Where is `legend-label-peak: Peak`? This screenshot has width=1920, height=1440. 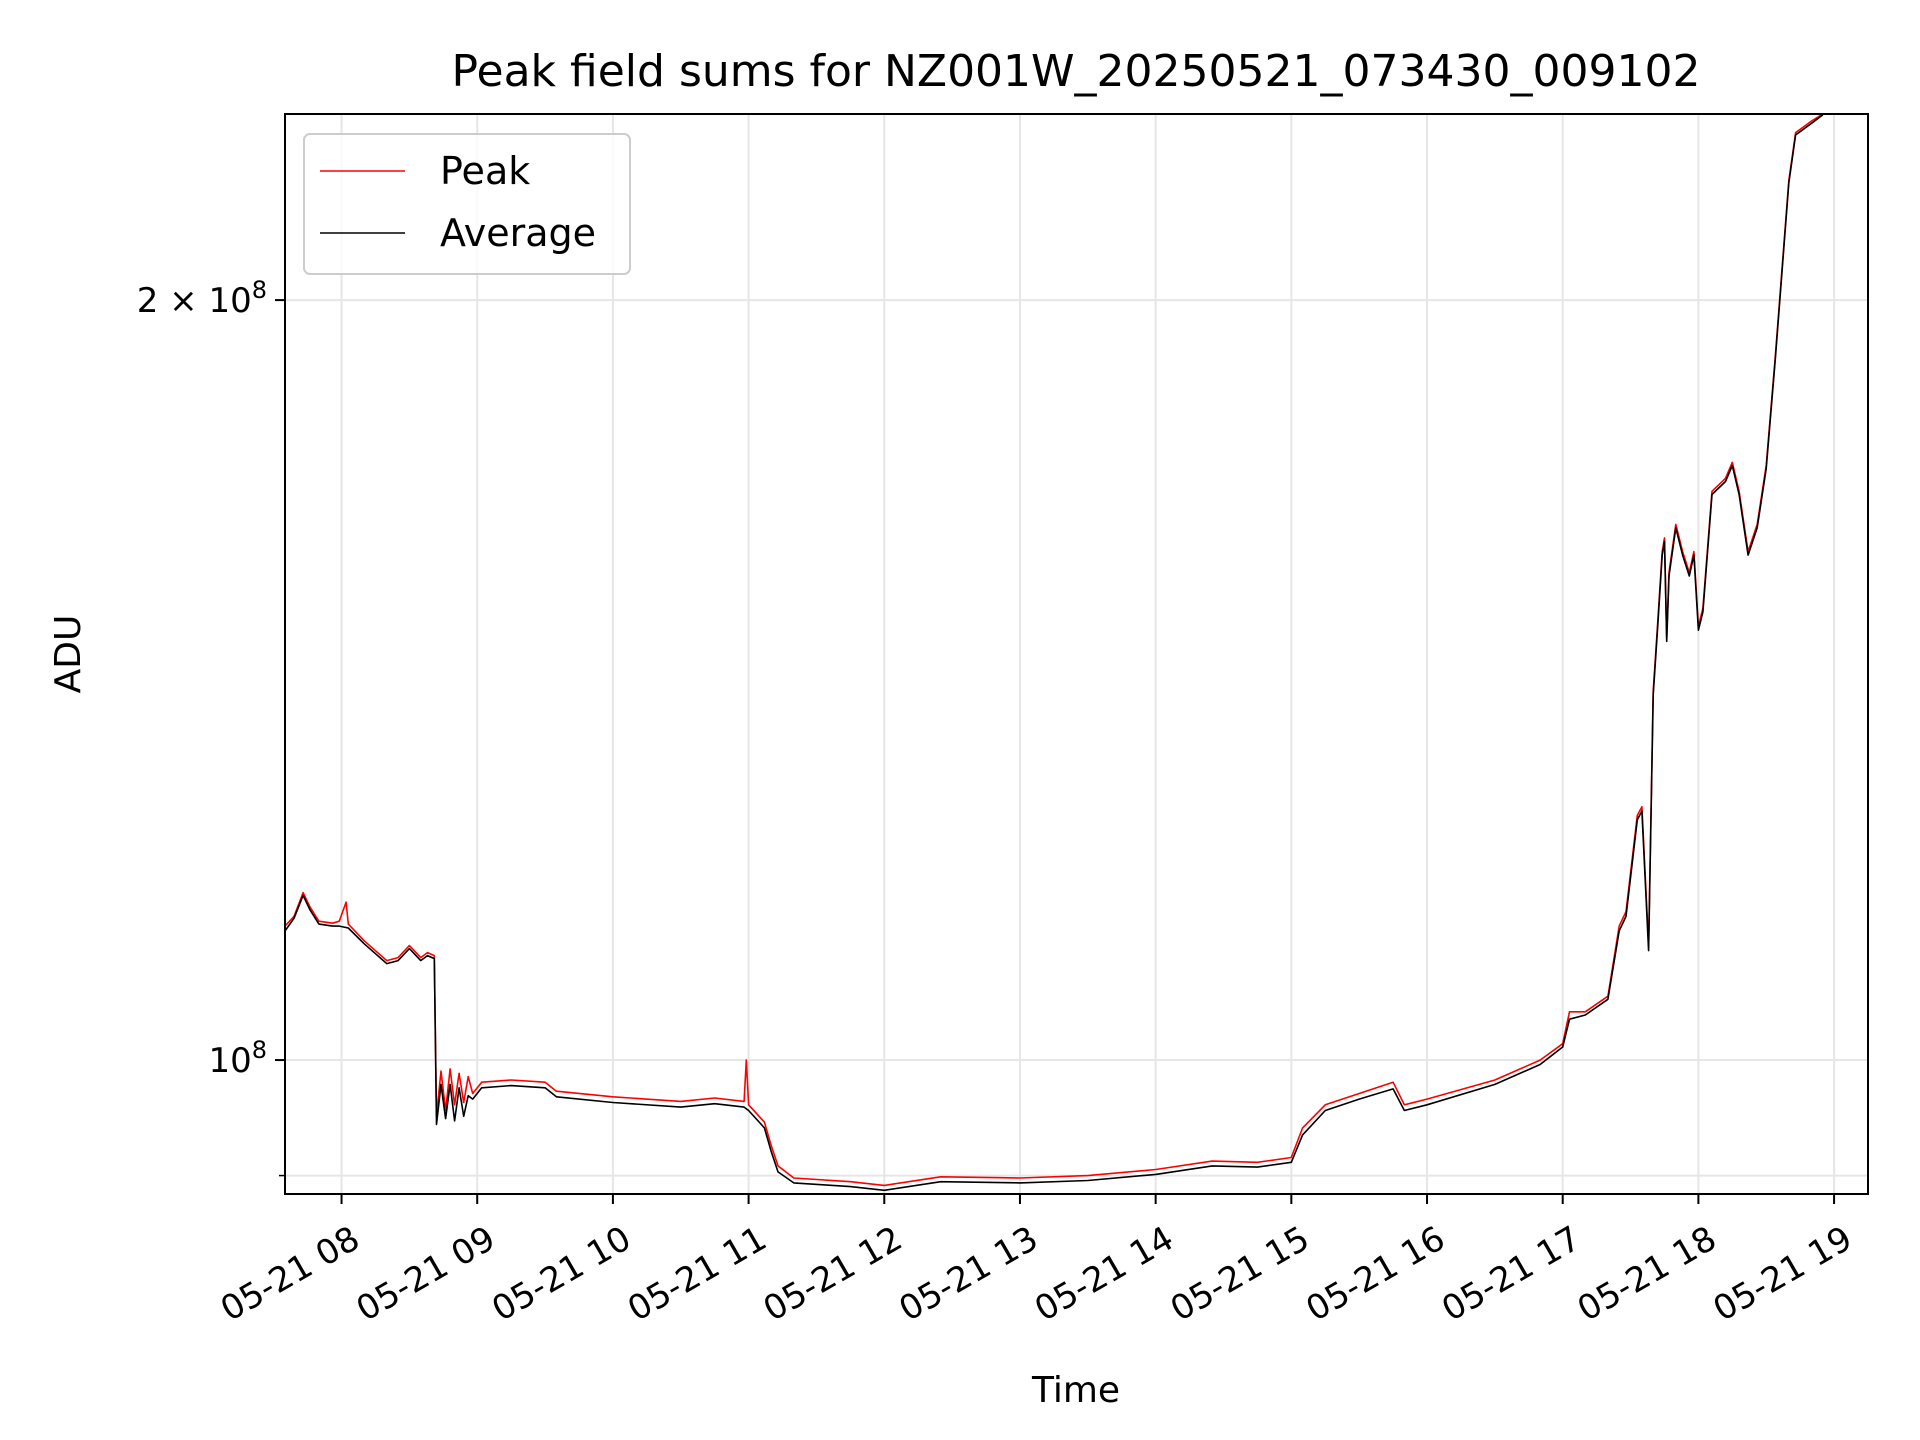
legend-label-peak: Peak is located at coordinates (485, 171).